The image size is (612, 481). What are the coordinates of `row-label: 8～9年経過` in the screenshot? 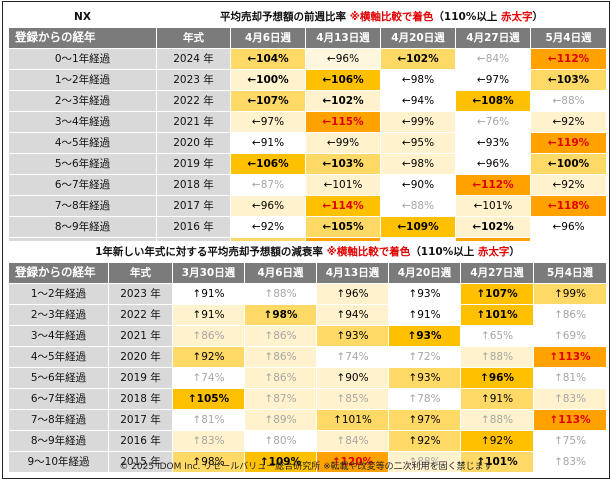 It's located at (82, 227).